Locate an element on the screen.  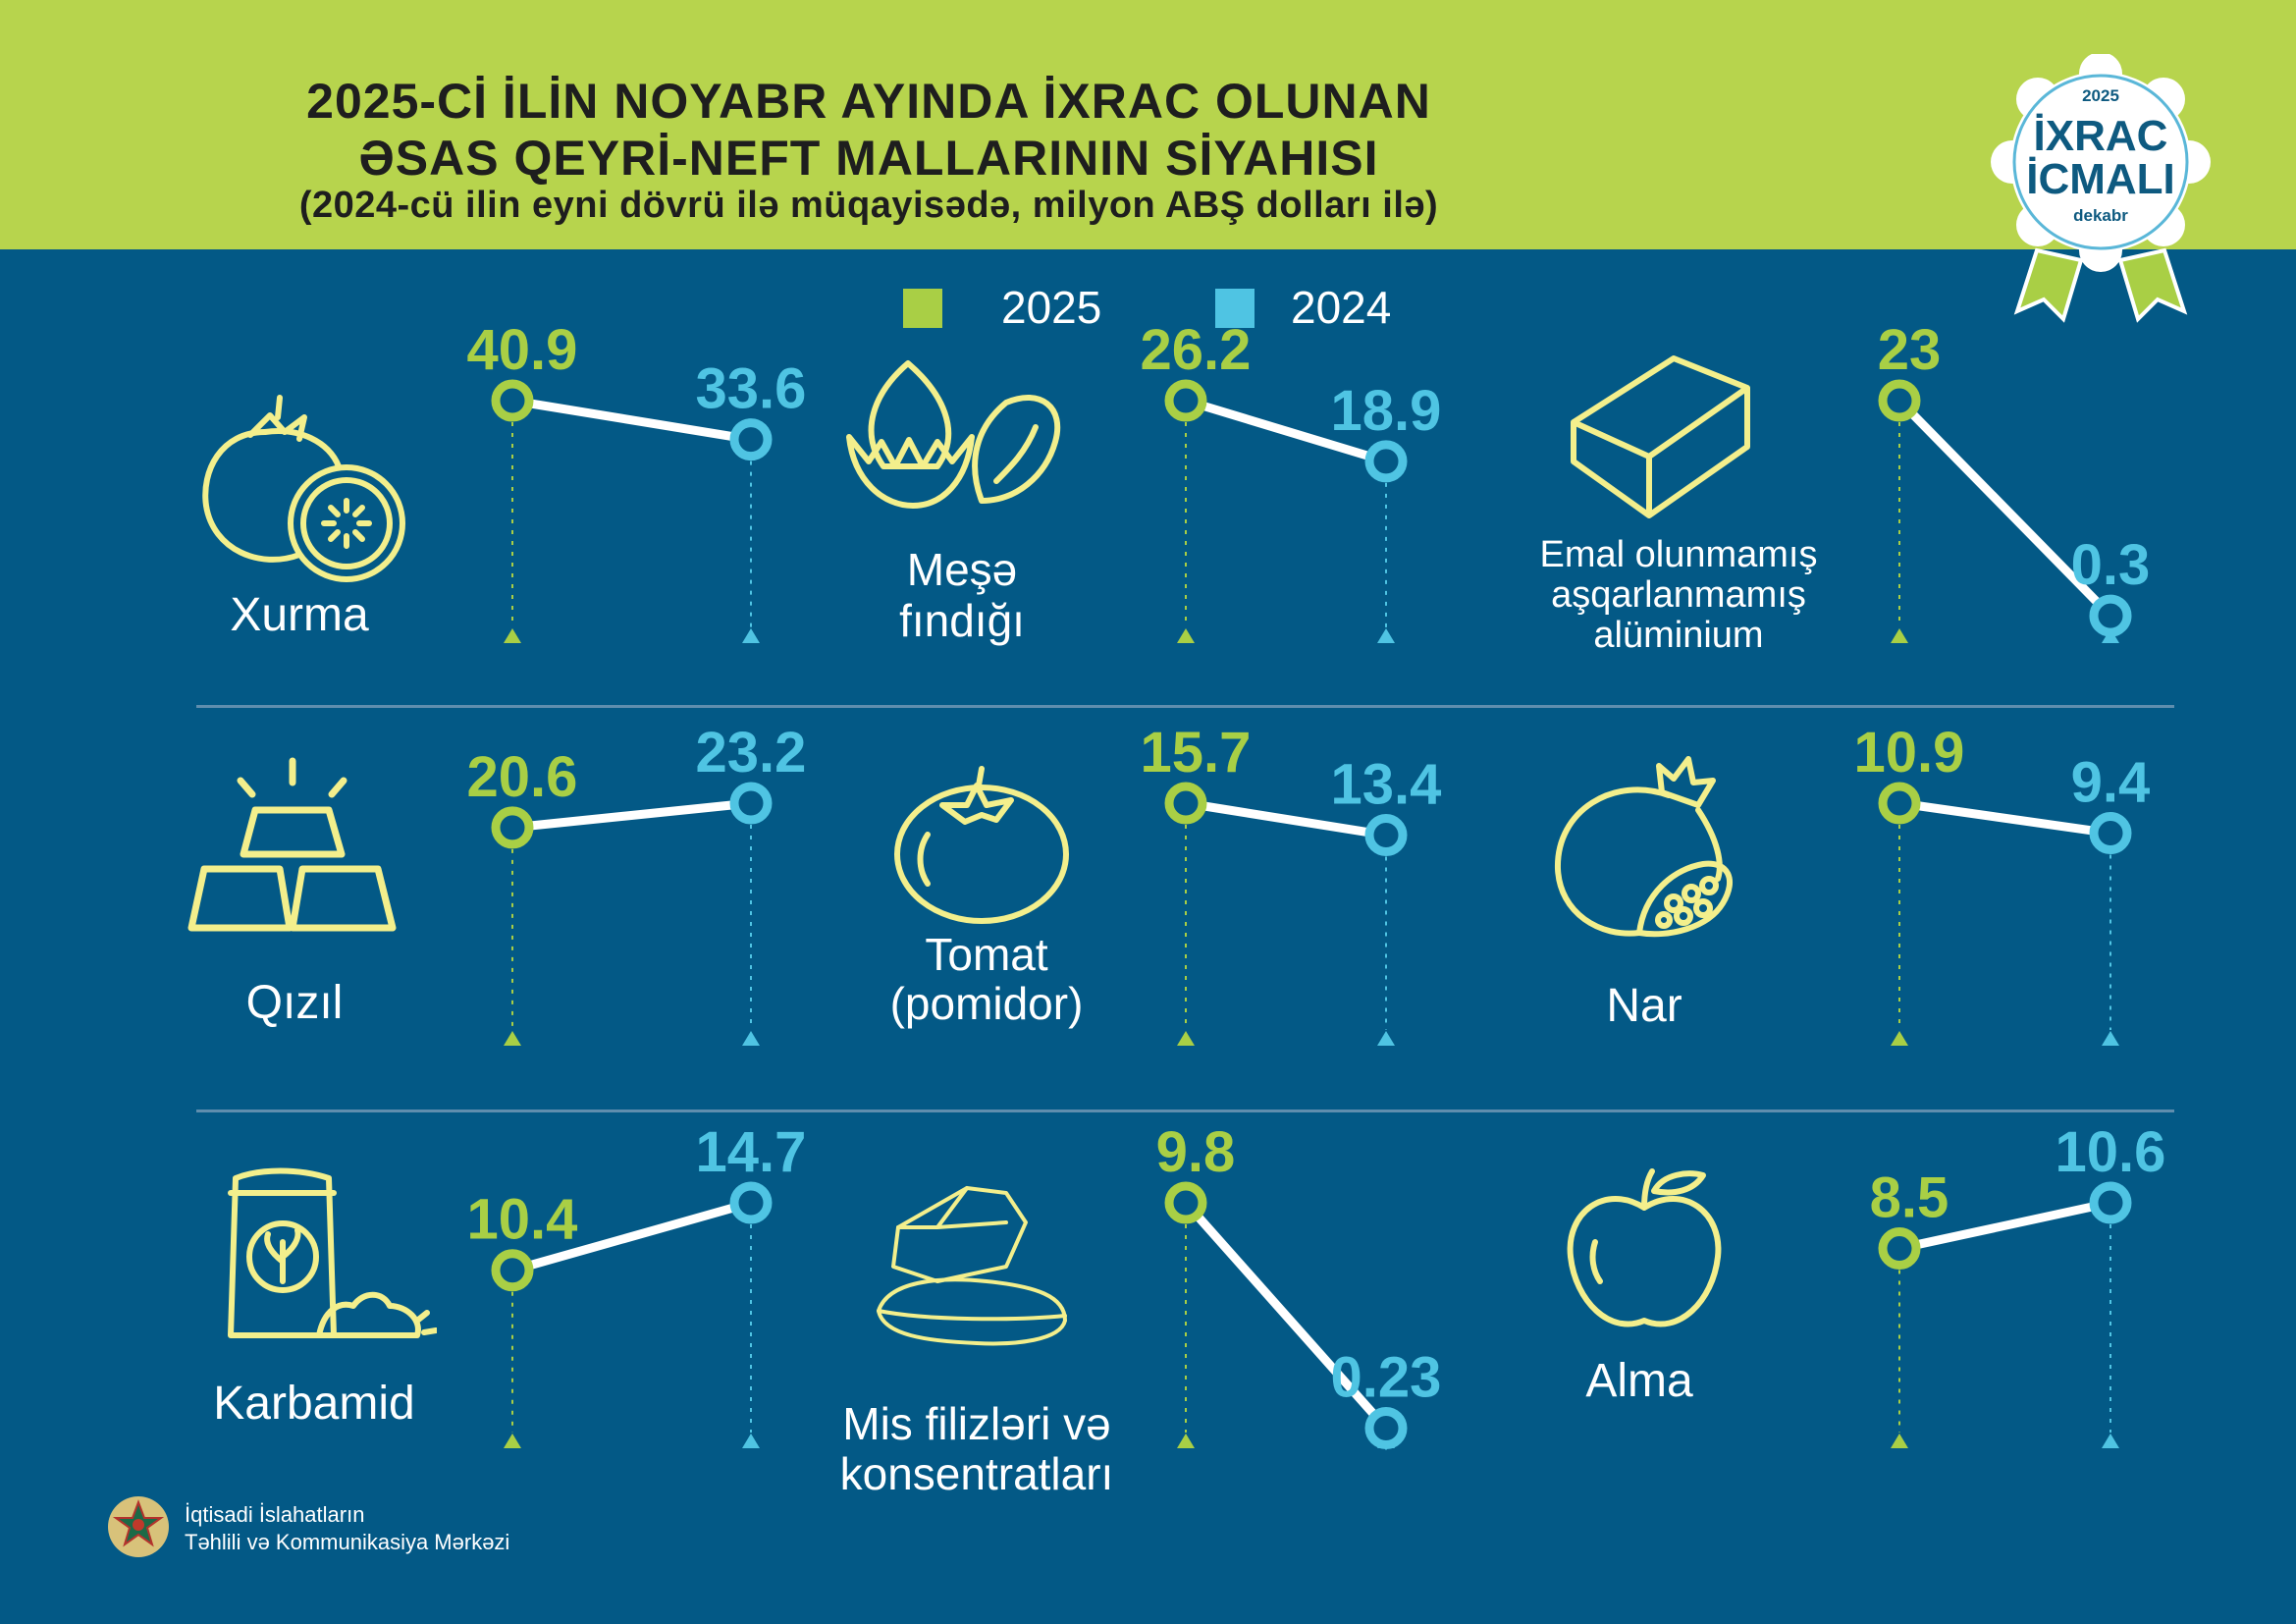
value-label-2024: 0.23 is located at coordinates (1386, 1377).